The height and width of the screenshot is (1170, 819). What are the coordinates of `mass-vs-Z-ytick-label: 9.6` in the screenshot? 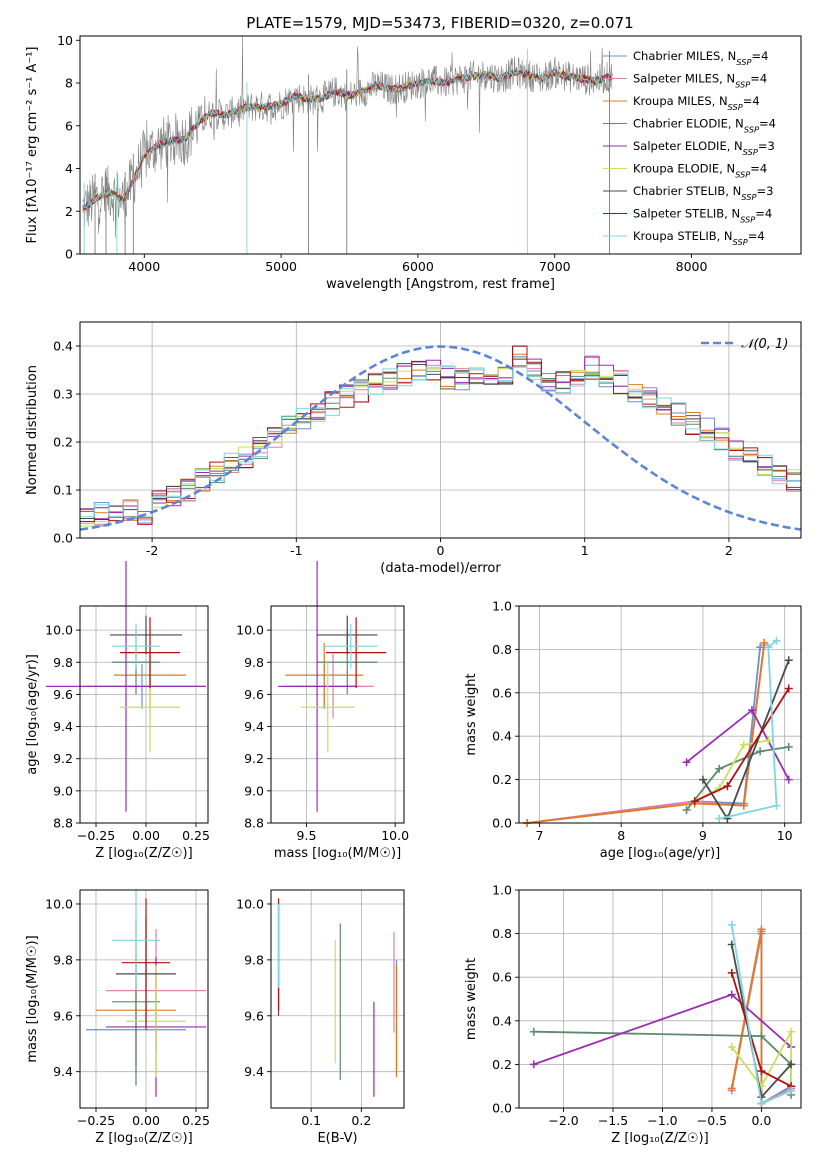 It's located at (63, 1015).